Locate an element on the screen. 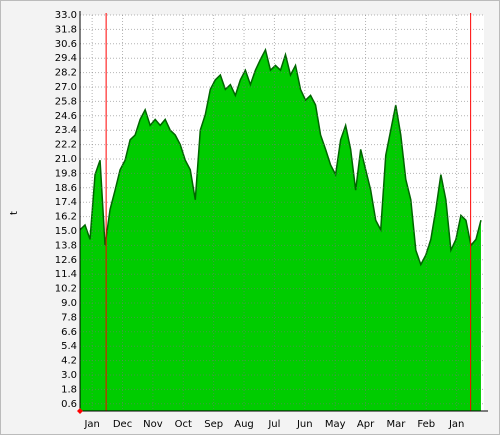  y-tick-label: 13.8 is located at coordinates (66, 245).